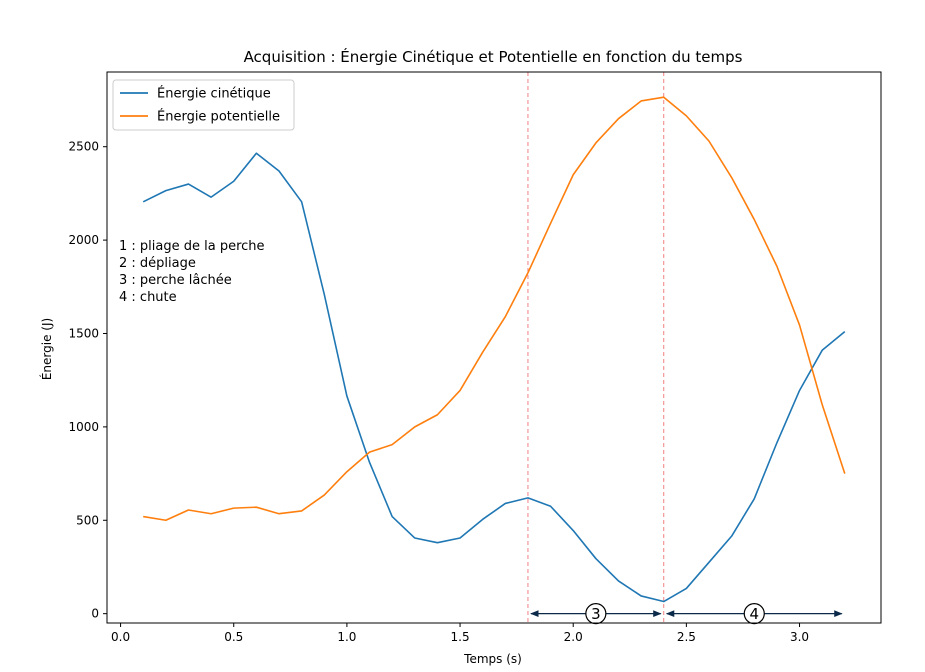 This screenshot has height=672, width=925. Describe the element at coordinates (83, 147) in the screenshot. I see `y-tick-label: 2500` at that location.